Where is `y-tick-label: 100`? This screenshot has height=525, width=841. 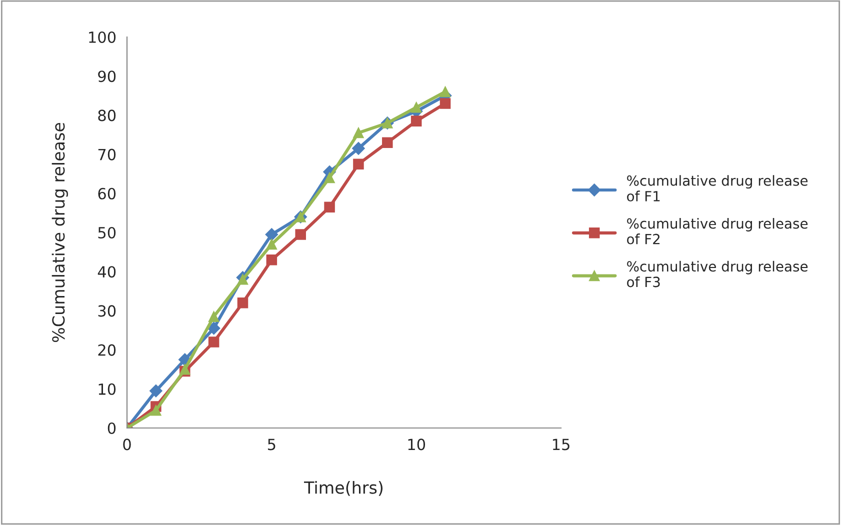
y-tick-label: 100 is located at coordinates (102, 37).